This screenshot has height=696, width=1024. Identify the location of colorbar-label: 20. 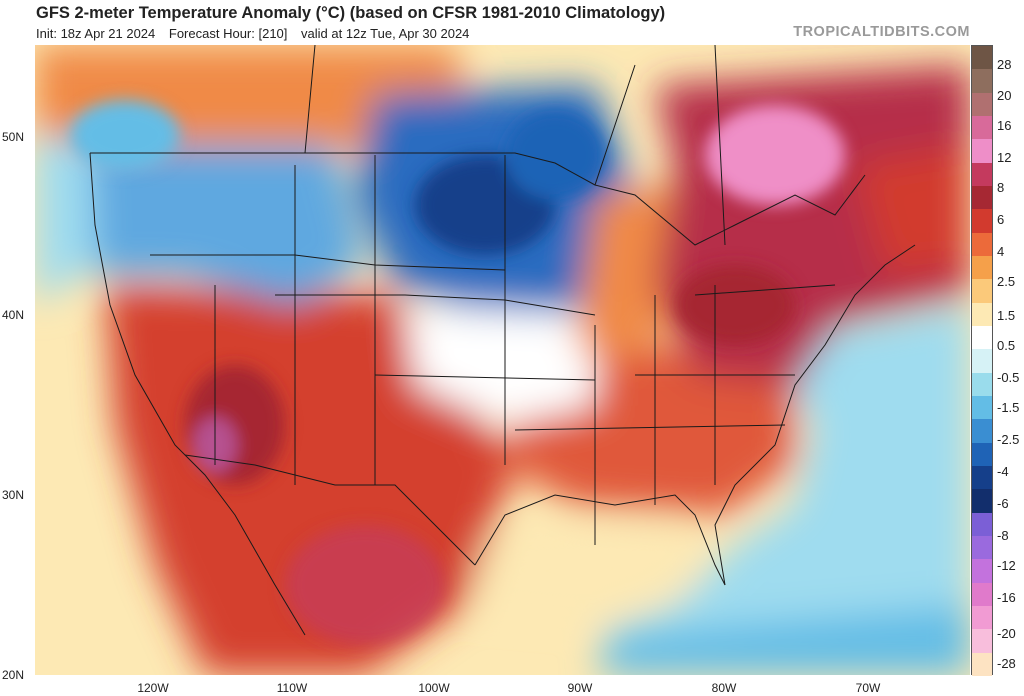
(1004, 95).